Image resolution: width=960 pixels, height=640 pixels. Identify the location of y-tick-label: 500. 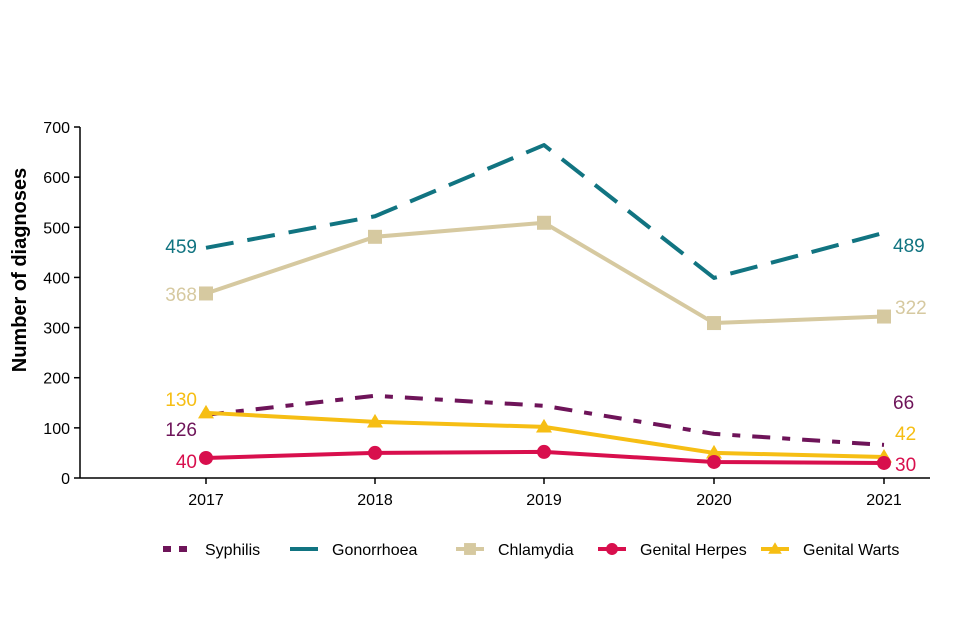
(56, 228).